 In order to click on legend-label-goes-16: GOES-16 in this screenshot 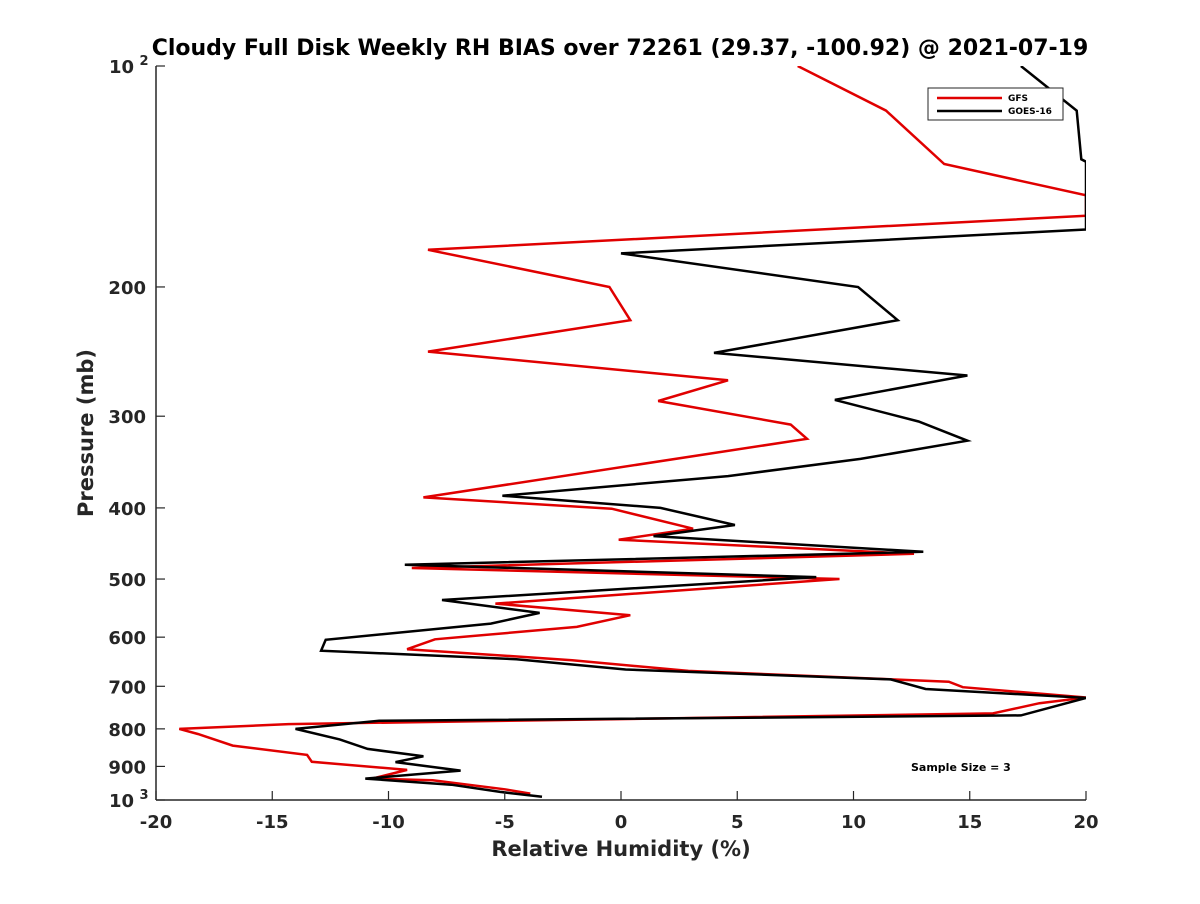, I will do `click(1030, 112)`.